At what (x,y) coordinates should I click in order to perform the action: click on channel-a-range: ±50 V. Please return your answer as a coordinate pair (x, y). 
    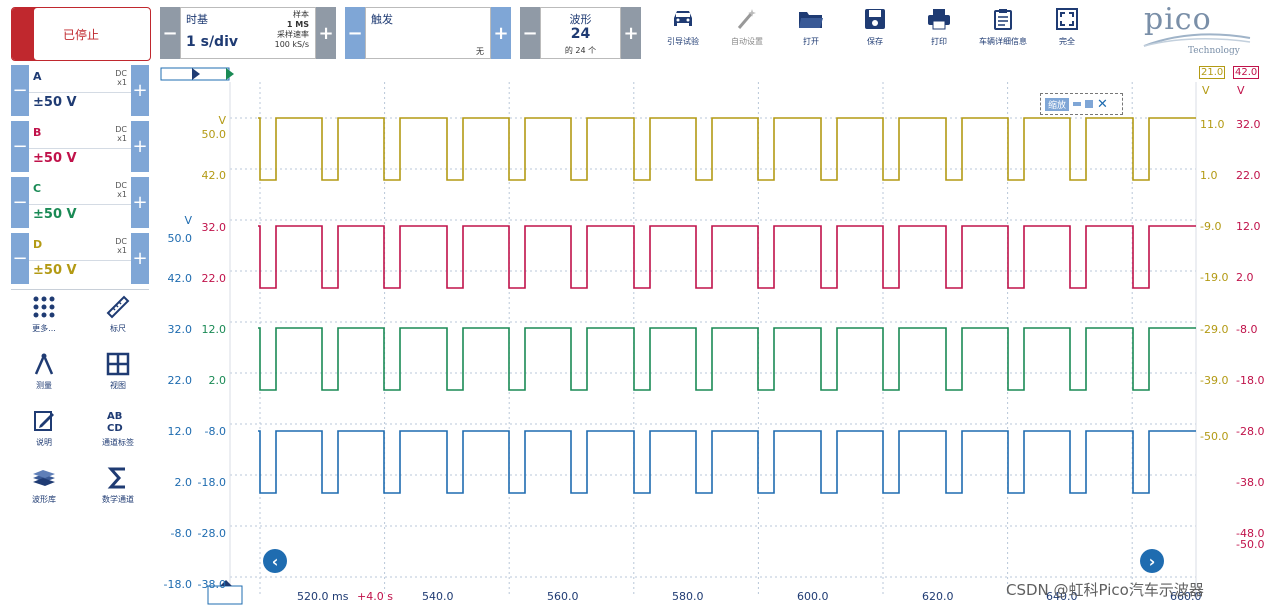
    Looking at the image, I should click on (55, 102).